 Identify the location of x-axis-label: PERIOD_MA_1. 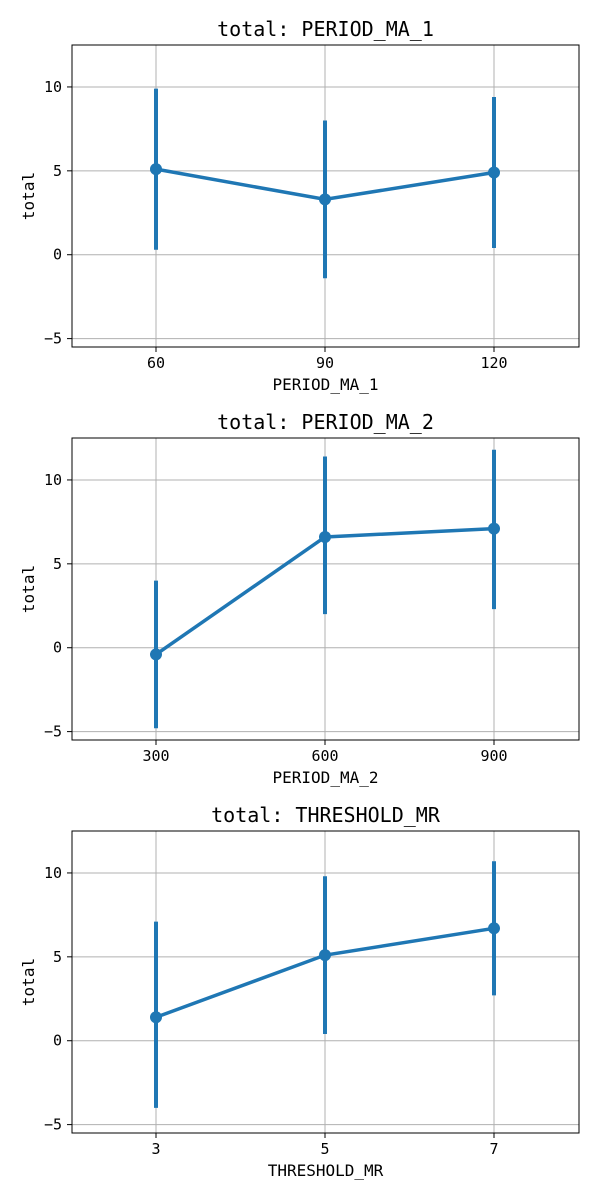
(326, 384).